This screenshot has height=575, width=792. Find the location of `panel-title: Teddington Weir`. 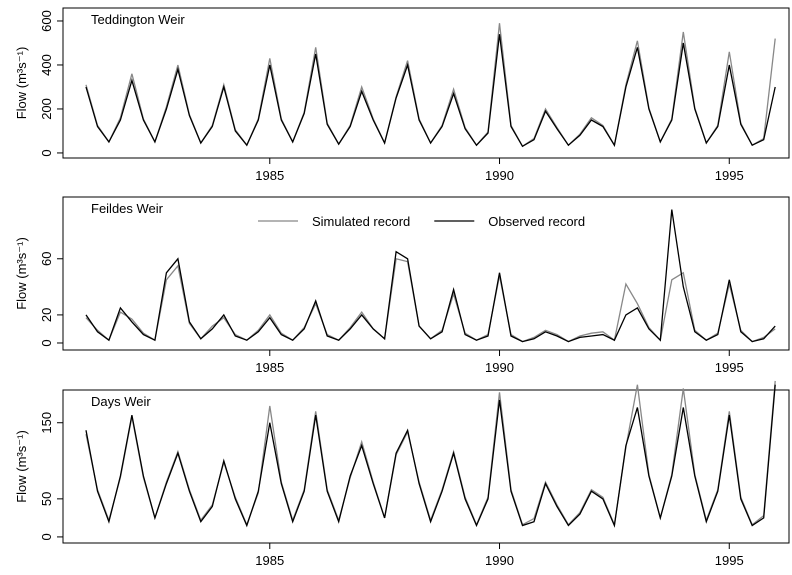

panel-title: Teddington Weir is located at coordinates (138, 19).